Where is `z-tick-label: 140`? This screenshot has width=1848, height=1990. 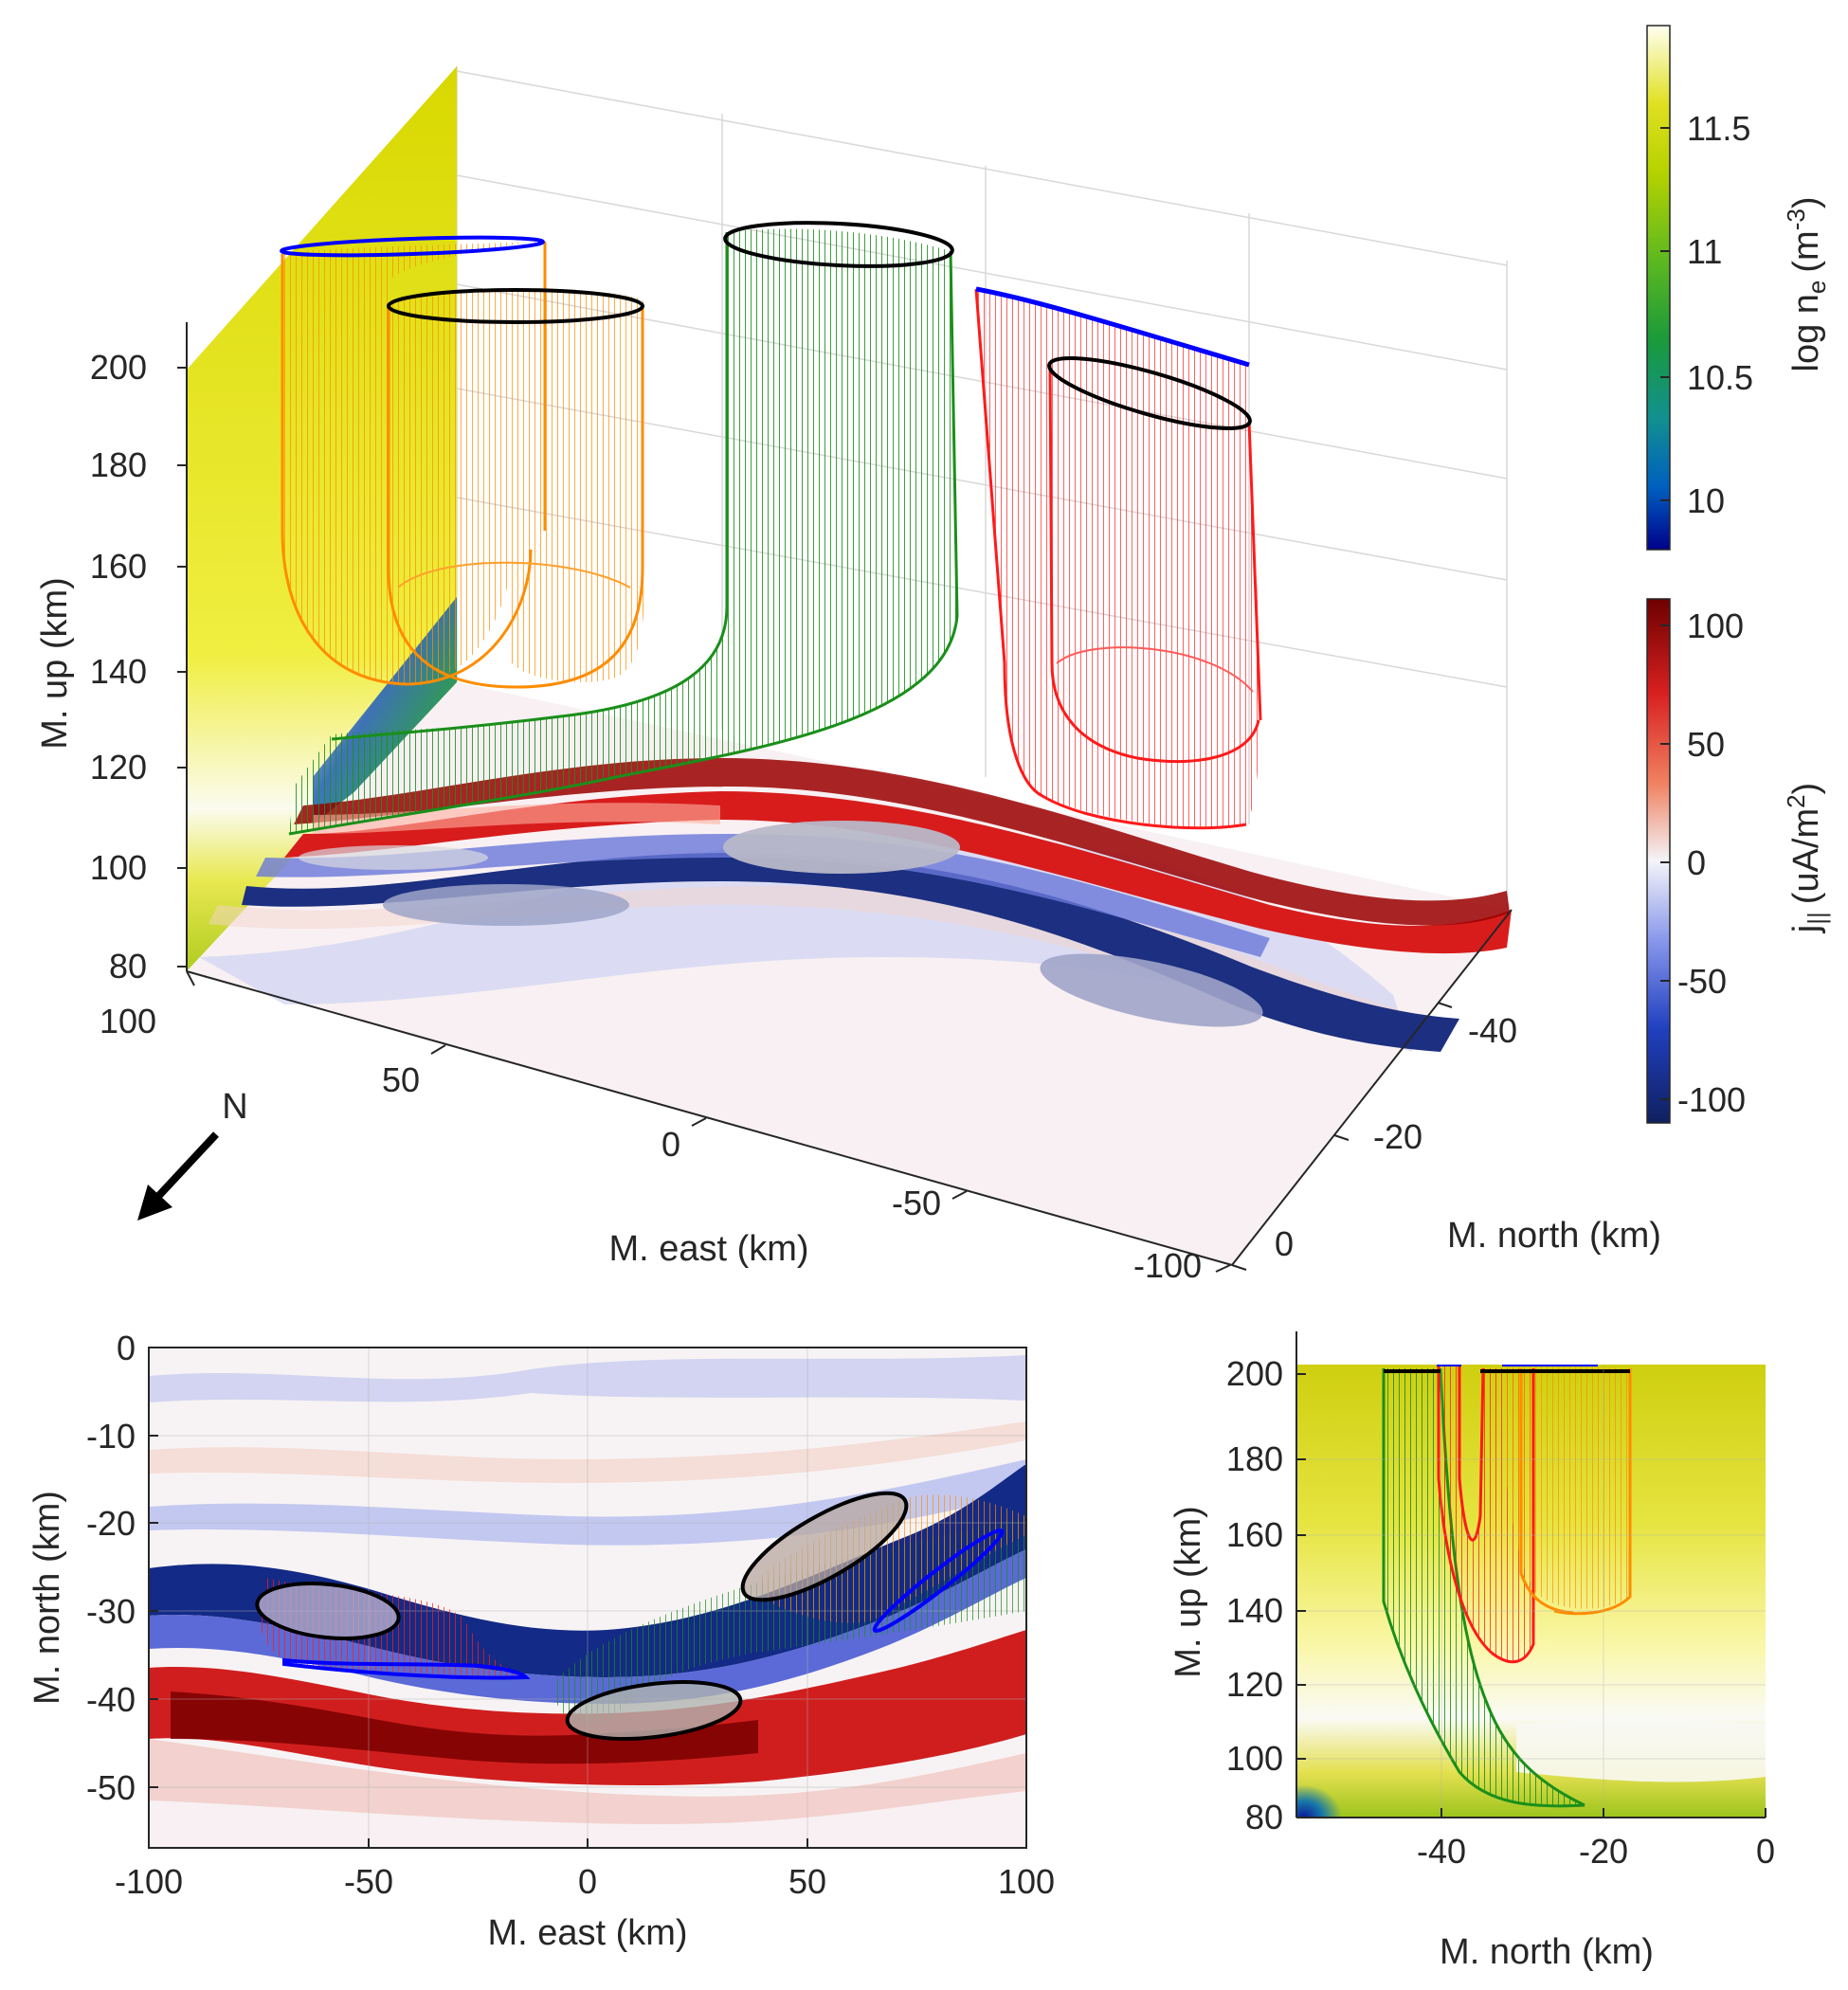 z-tick-label: 140 is located at coordinates (119, 671).